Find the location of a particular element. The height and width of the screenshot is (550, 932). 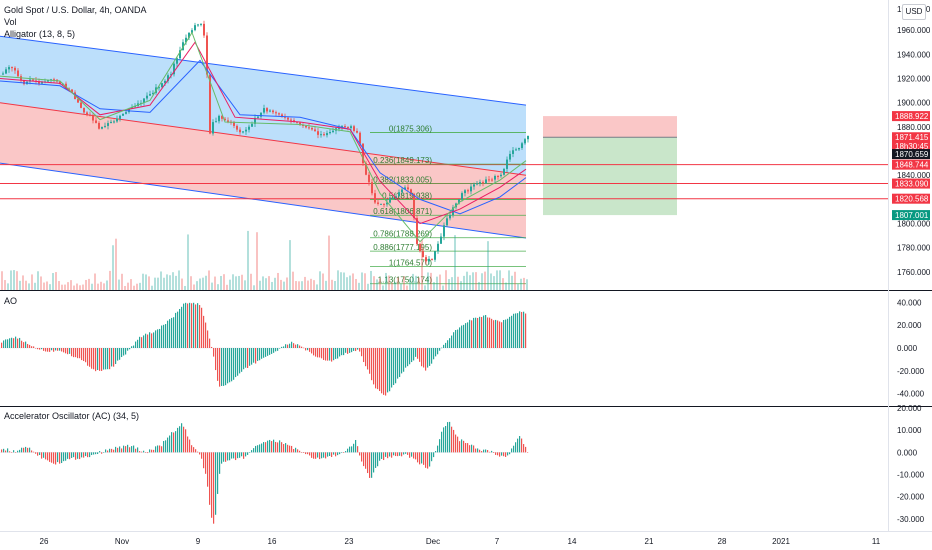

regression-mid-line is located at coordinates (263, 139).